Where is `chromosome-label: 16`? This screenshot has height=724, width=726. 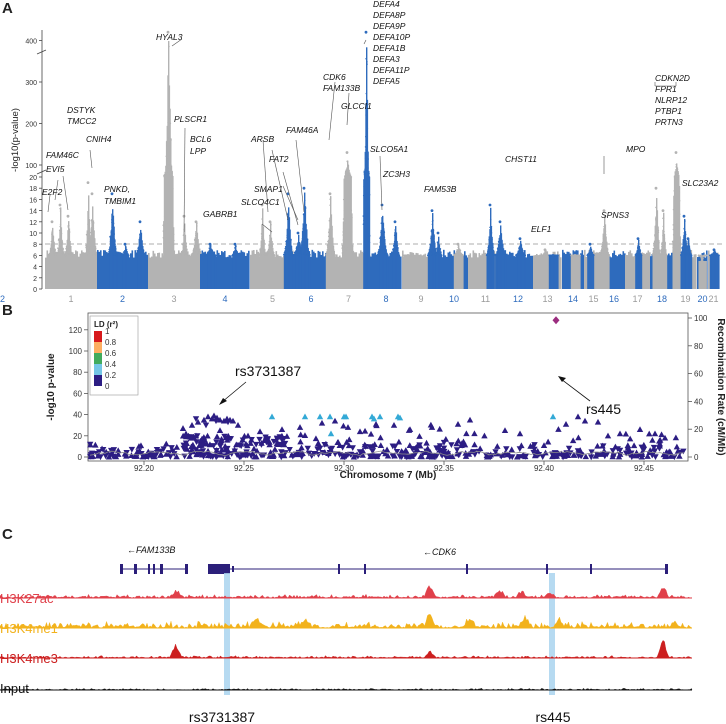
chromosome-label: 16 is located at coordinates (614, 299).